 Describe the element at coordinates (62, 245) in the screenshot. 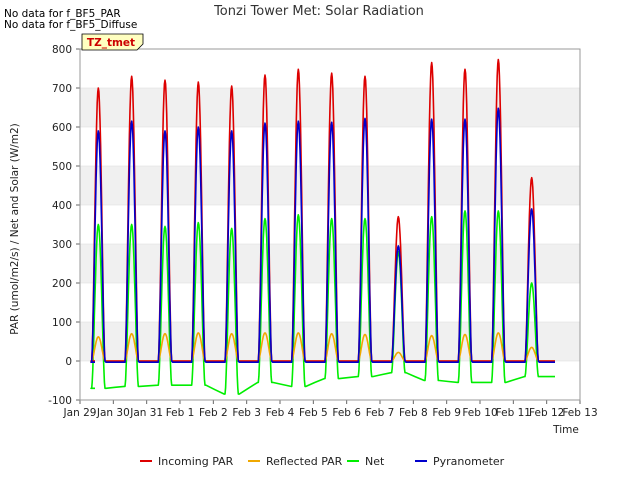

I see `y-tick-label: 300` at that location.